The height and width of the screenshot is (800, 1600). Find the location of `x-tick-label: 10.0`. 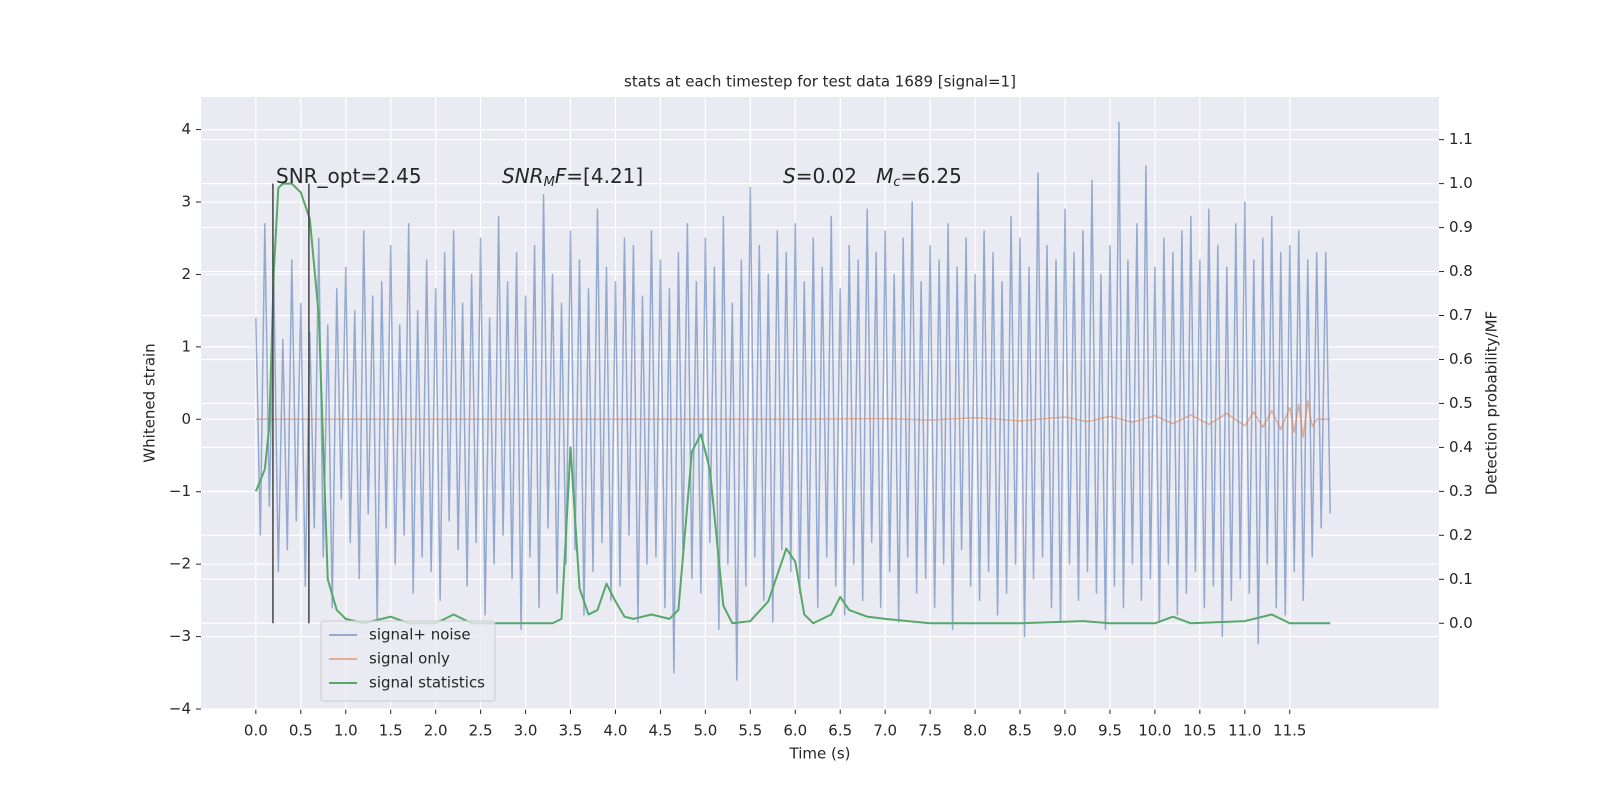

x-tick-label: 10.0 is located at coordinates (1154, 731).